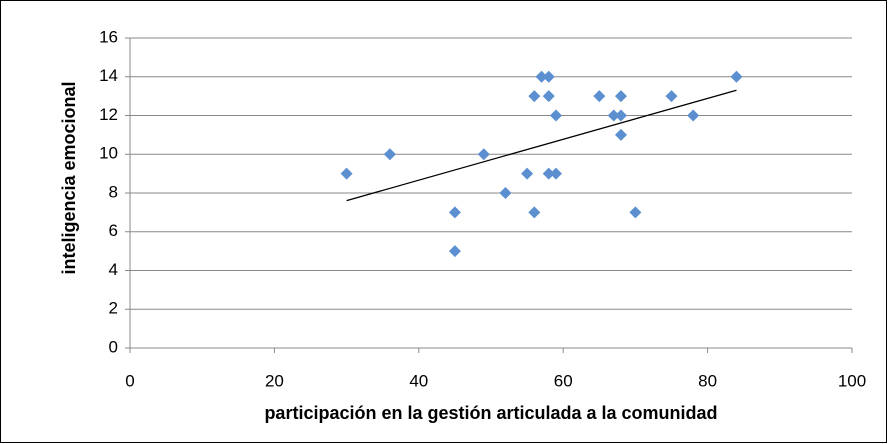 The image size is (888, 444). Describe the element at coordinates (541, 145) in the screenshot. I see `trendline` at that location.